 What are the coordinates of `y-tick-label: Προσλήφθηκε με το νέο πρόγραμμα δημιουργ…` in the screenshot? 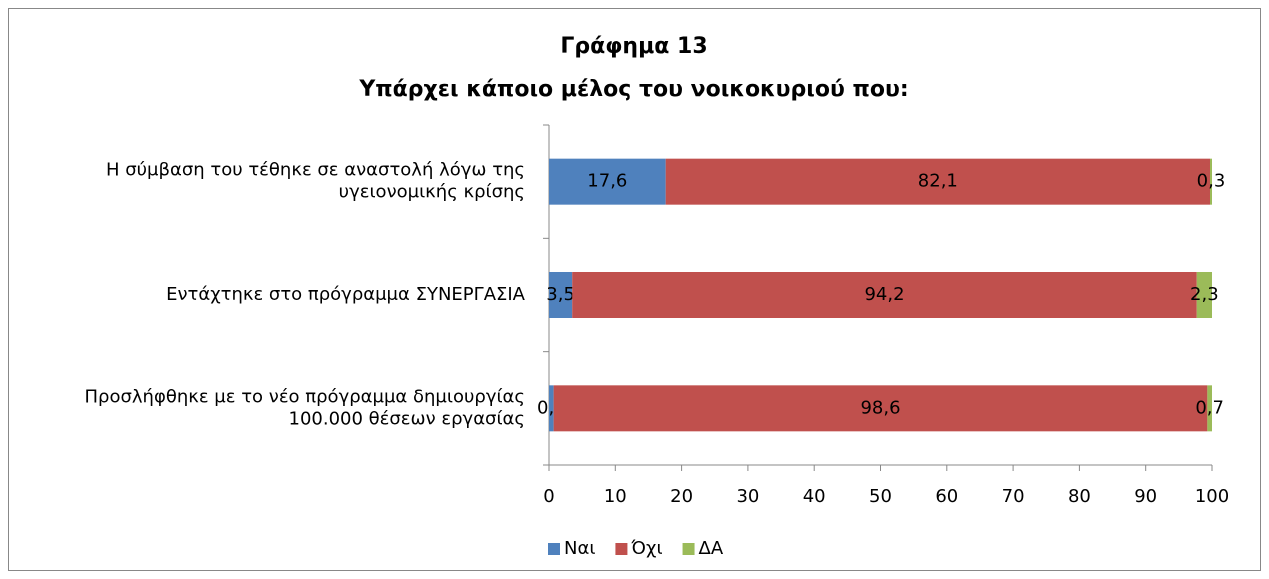 It's located at (305, 407).